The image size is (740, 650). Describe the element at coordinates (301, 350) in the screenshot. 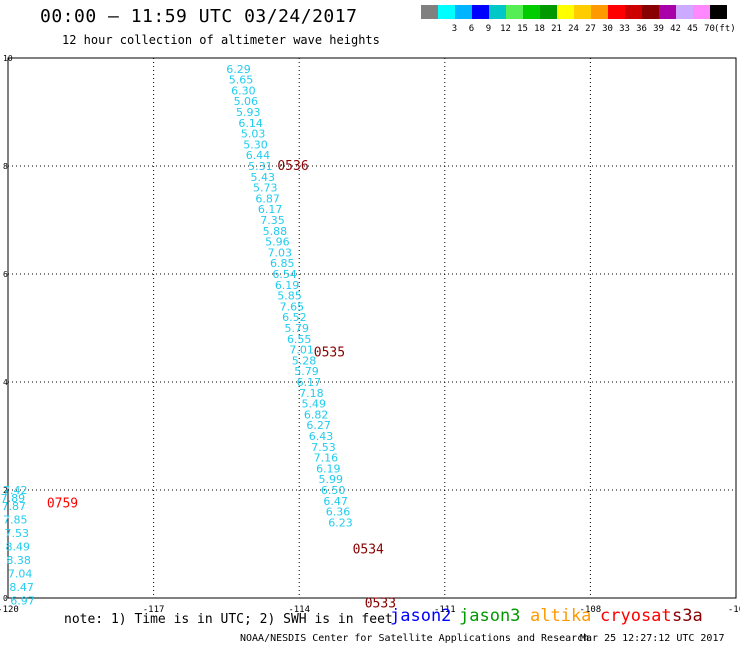

I see `swh-value: 7.01` at that location.